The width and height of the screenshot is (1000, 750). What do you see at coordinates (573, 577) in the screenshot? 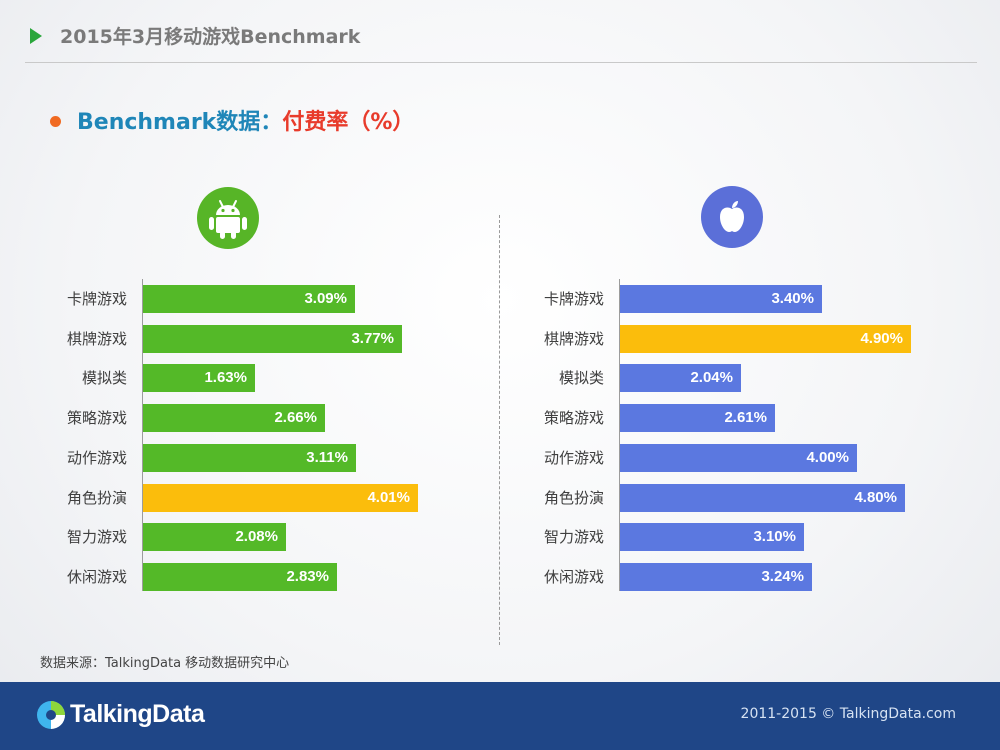
I see `ios-category-label: 休闲游戏` at bounding box center [573, 577].